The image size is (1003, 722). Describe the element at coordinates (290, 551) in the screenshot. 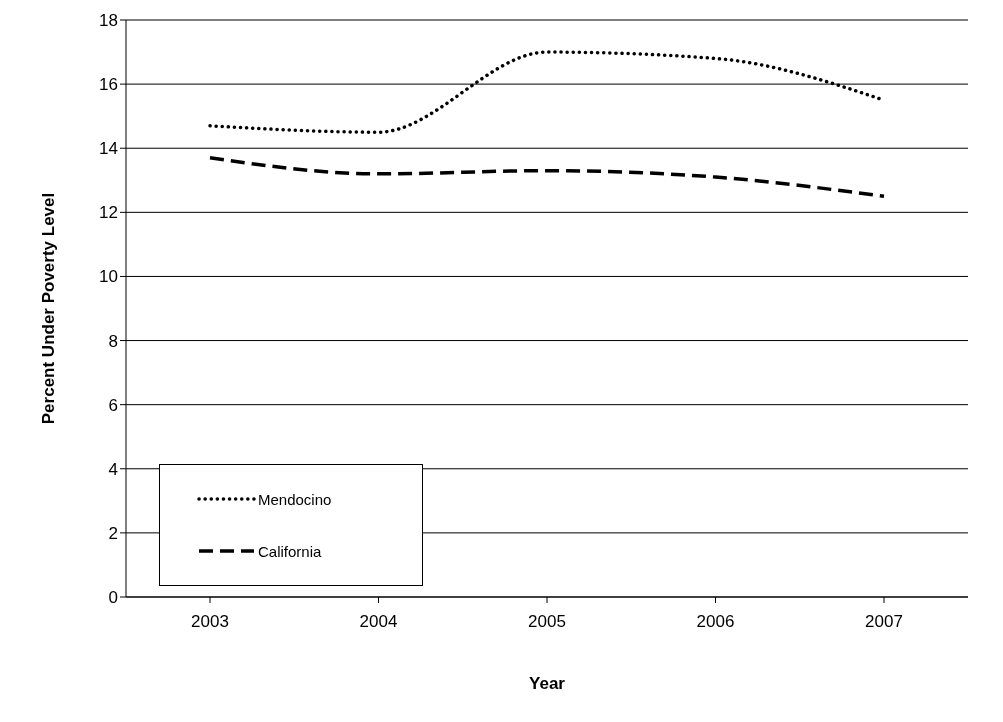

I see `legend-label: California` at that location.